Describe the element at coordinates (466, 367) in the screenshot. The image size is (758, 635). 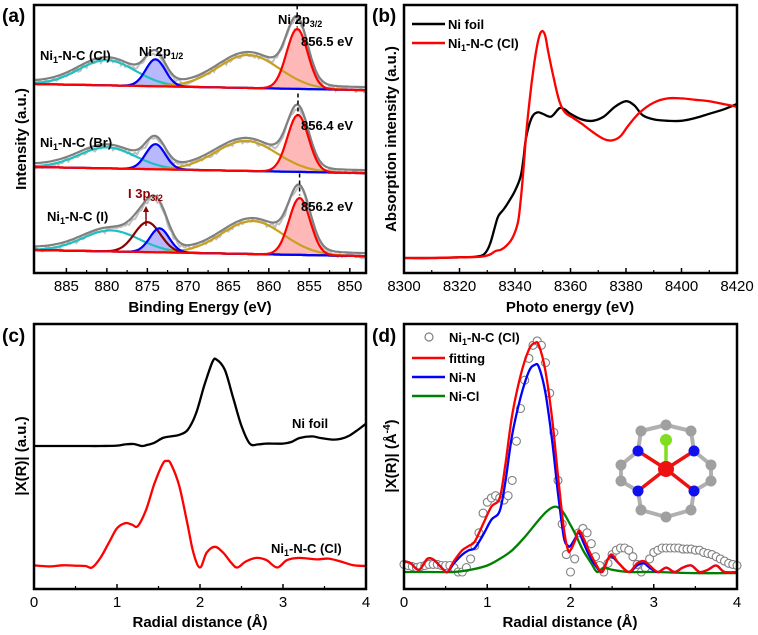
I see `panel-d-legend: Ni1-N-C (Cl) fitting Ni-N Ni-Cl` at that location.